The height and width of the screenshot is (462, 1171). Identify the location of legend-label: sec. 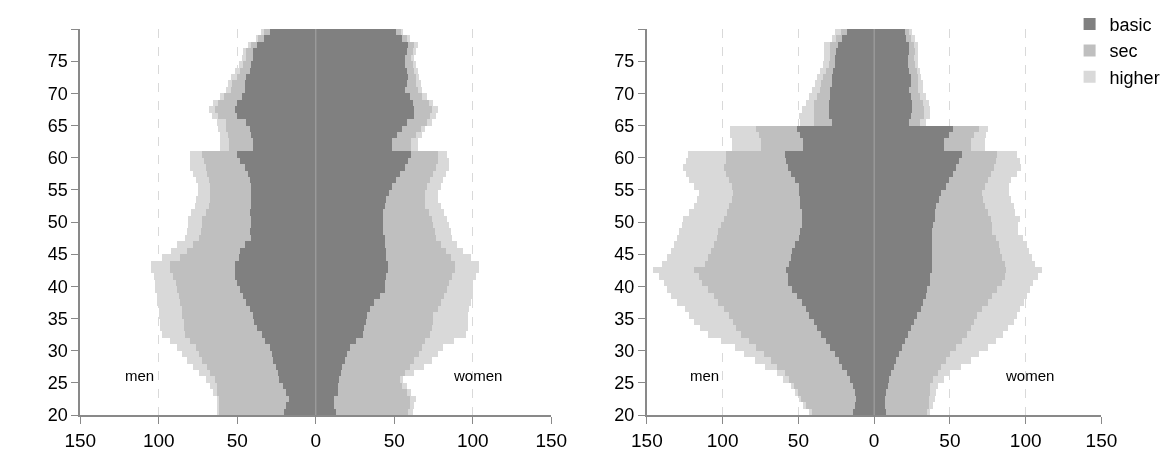
(1123, 51).